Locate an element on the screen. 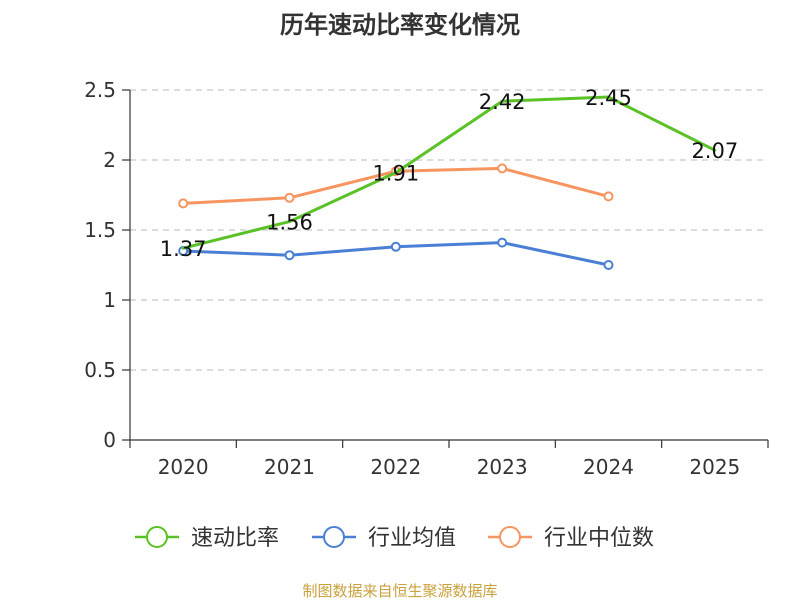  x-tick-label: 2022 is located at coordinates (395, 467).